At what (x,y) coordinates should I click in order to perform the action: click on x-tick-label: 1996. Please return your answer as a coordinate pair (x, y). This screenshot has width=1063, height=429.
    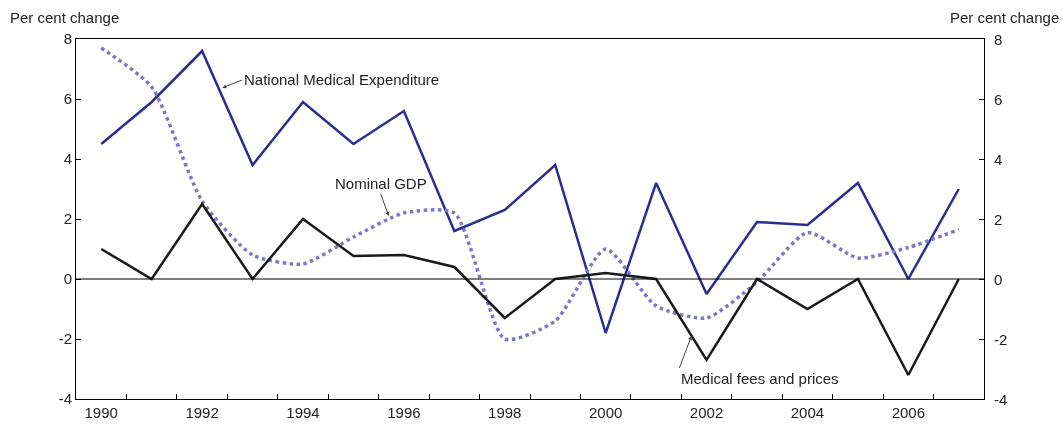
    Looking at the image, I should click on (404, 412).